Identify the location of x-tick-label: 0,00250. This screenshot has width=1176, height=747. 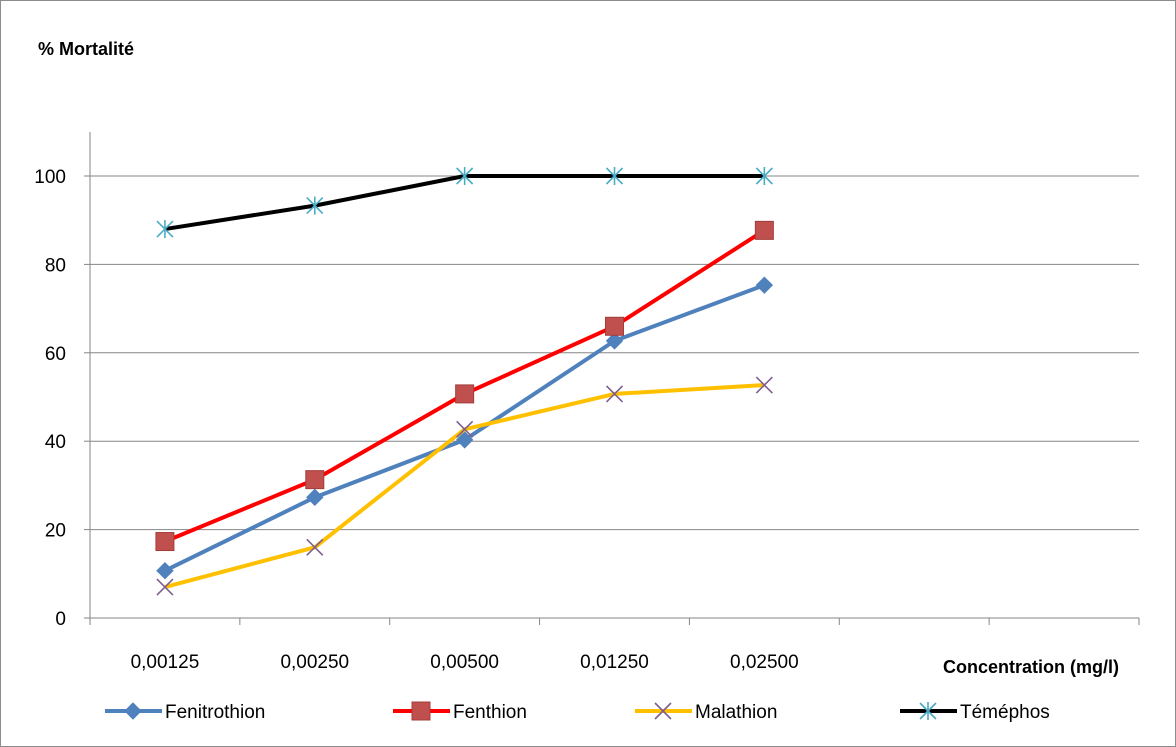
(314, 662).